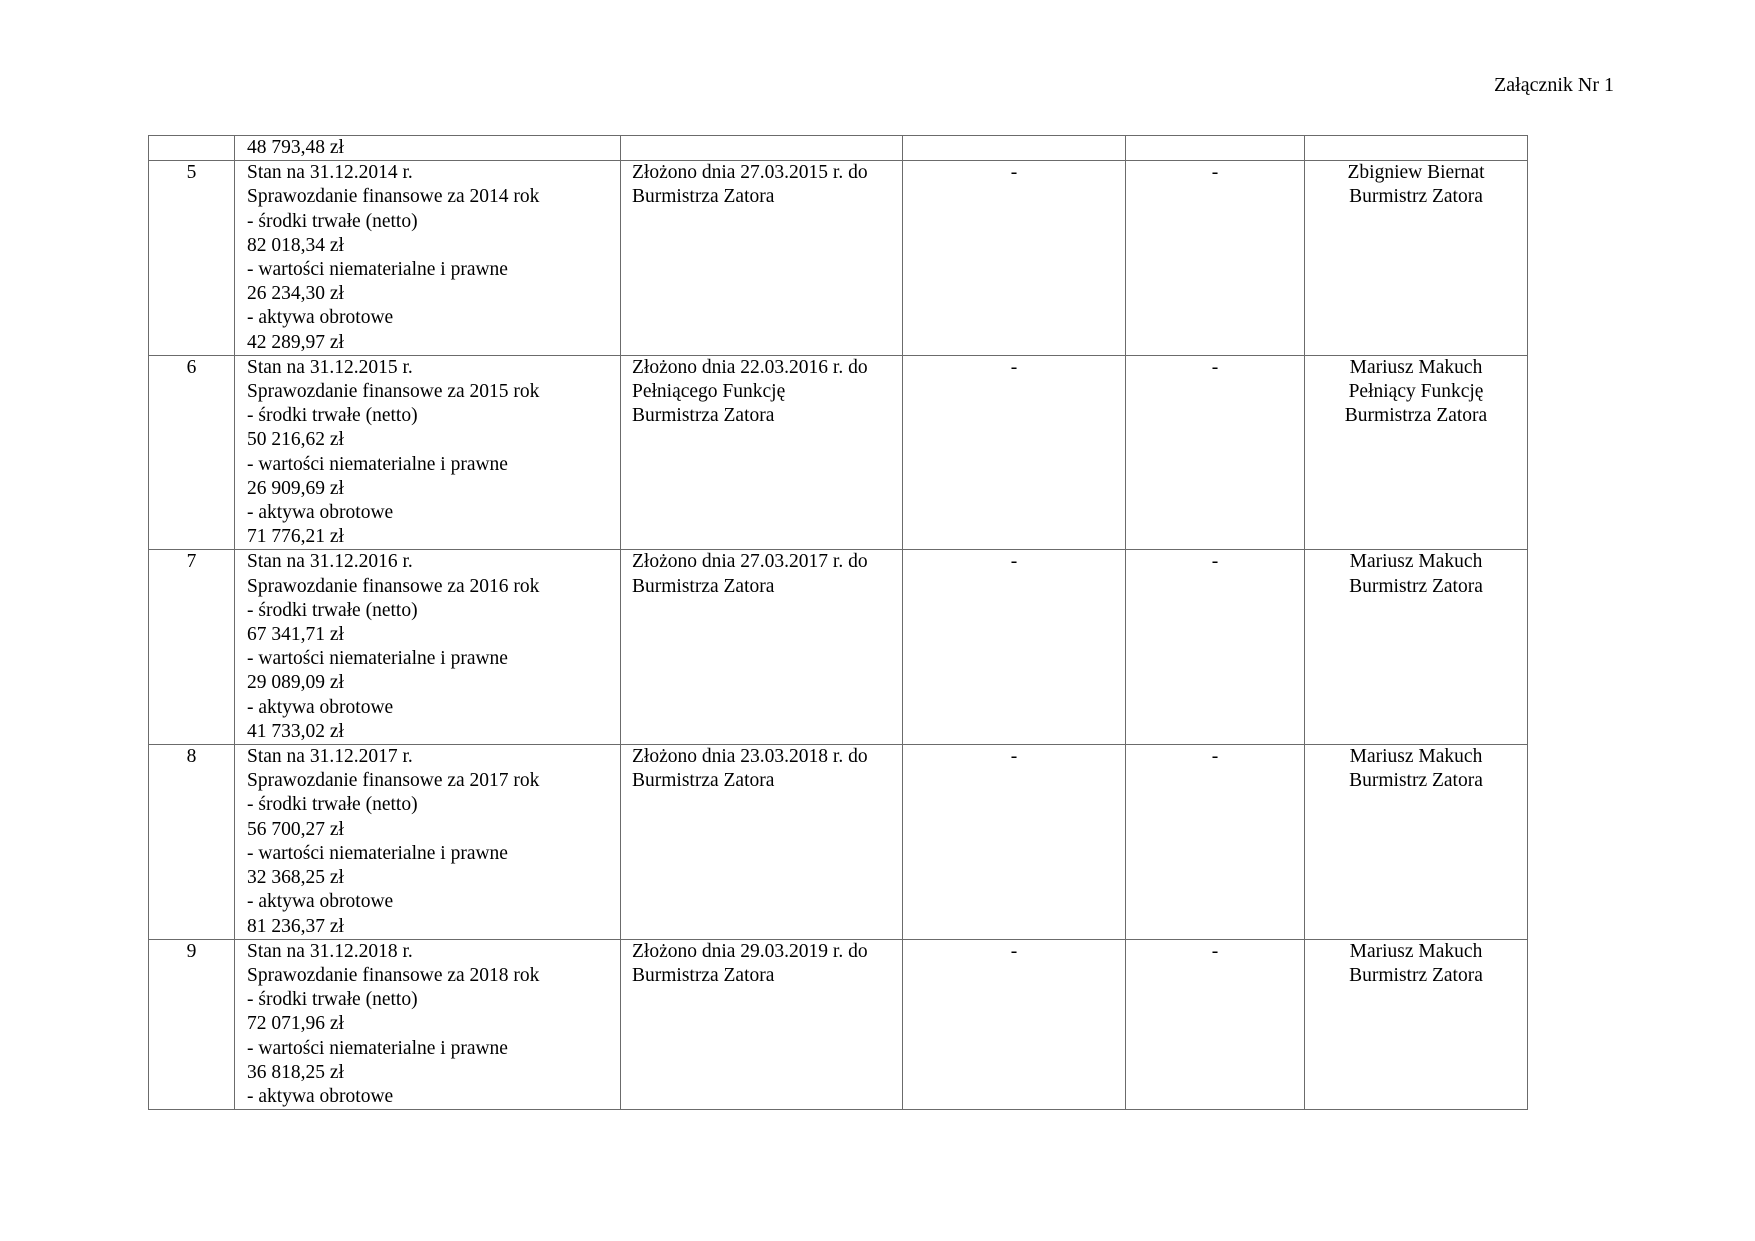 This screenshot has width=1755, height=1241. What do you see at coordinates (295, 440) in the screenshot?
I see `cell-details-line: 50 216,62 zł` at bounding box center [295, 440].